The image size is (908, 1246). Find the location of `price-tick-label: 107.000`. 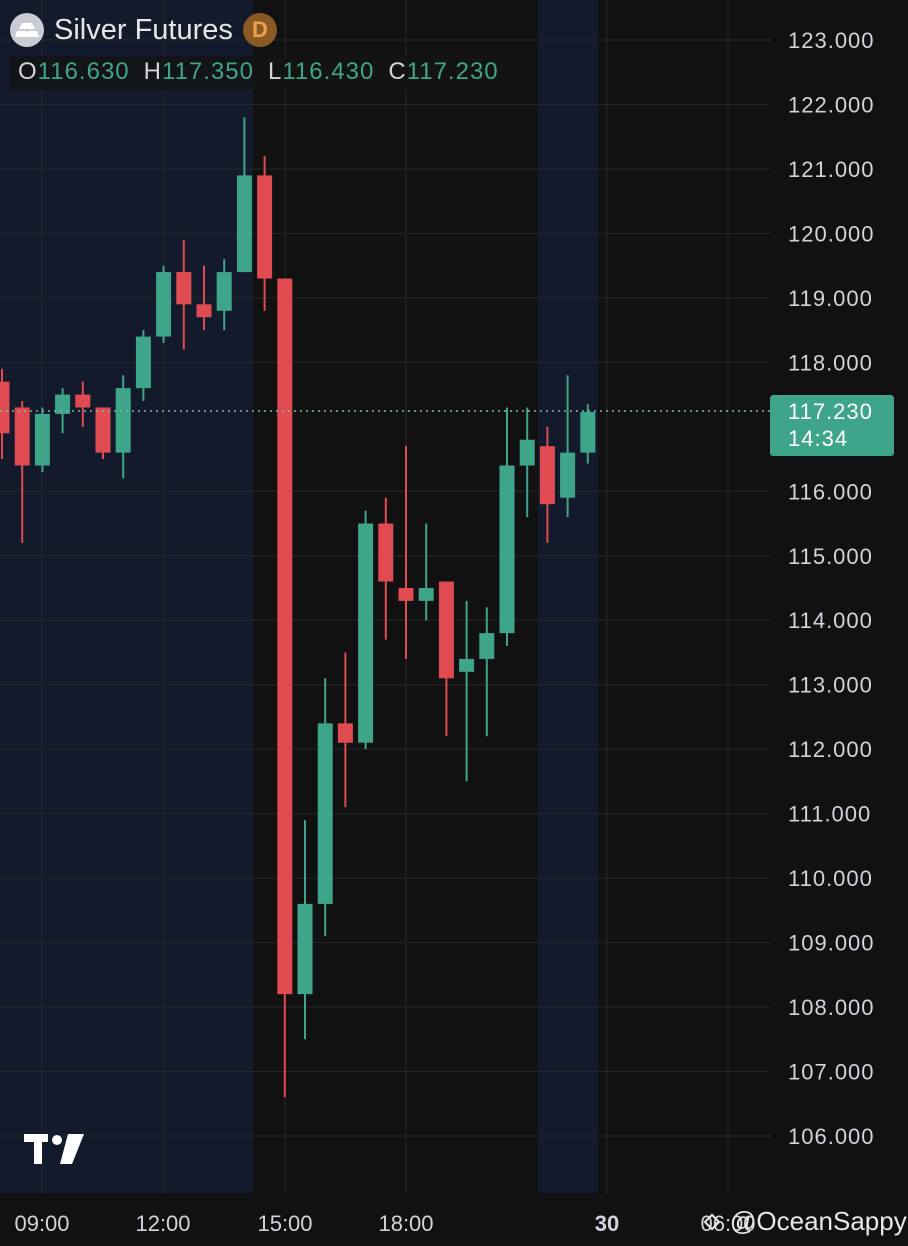

price-tick-label: 107.000 is located at coordinates (831, 1072).